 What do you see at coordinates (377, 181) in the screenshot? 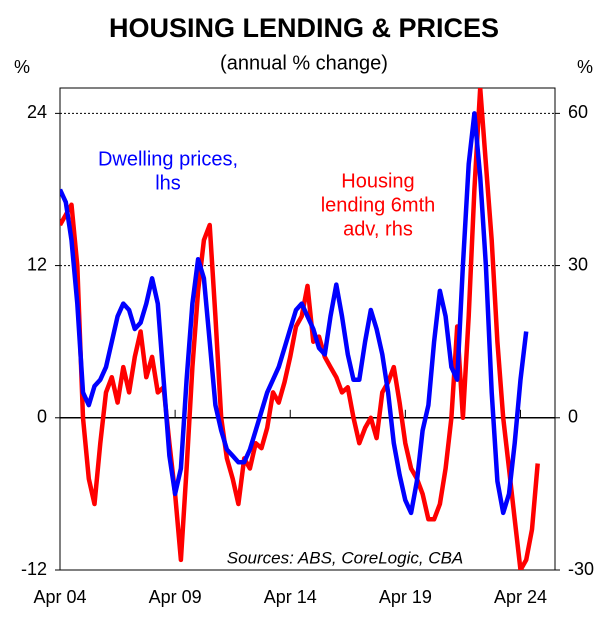
I see `lending-annotation: Housing` at bounding box center [377, 181].